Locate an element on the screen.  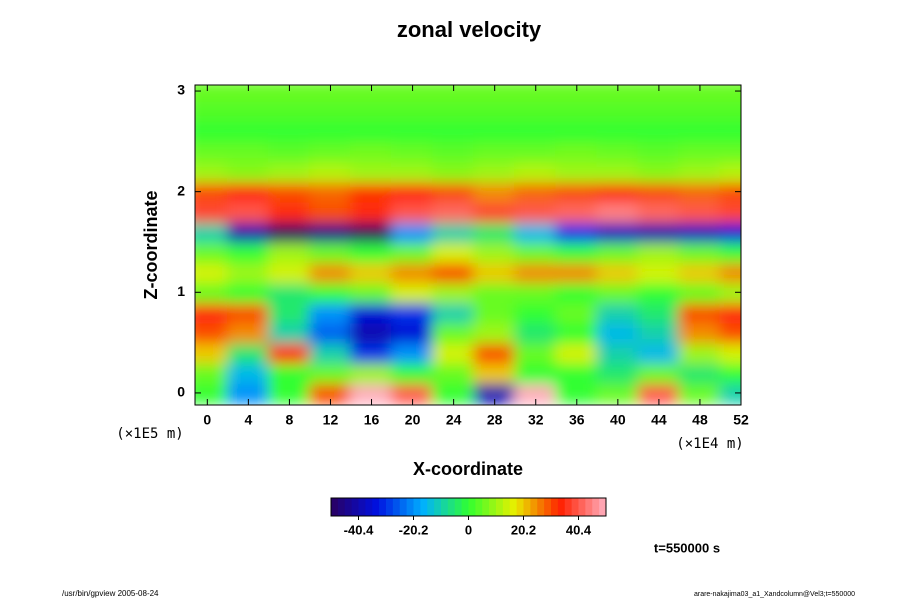
chart-title: zonal velocity is located at coordinates (469, 29).